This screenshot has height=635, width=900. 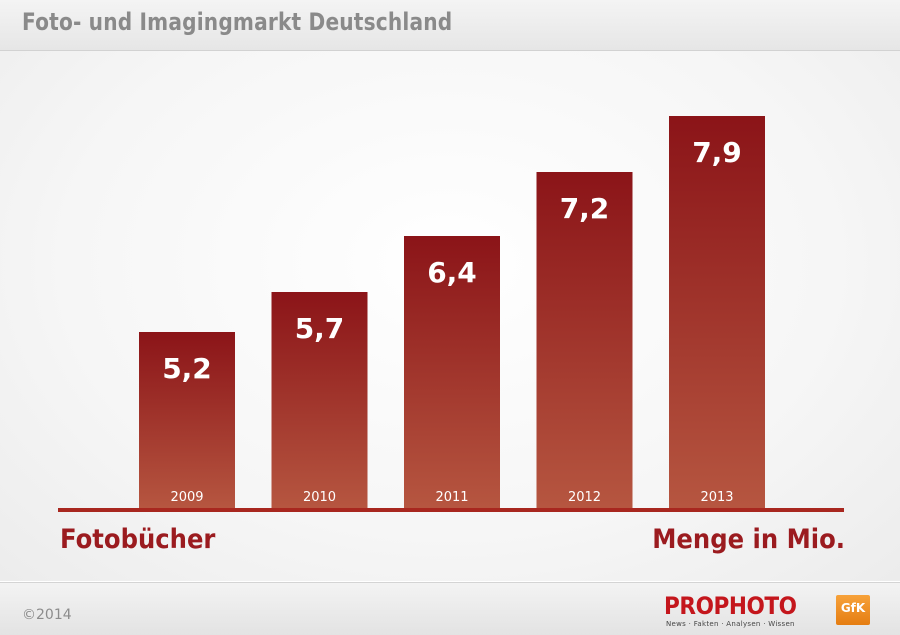 What do you see at coordinates (730, 624) in the screenshot?
I see `brand-tagline: News · Fakten · Analysen · Wissen` at bounding box center [730, 624].